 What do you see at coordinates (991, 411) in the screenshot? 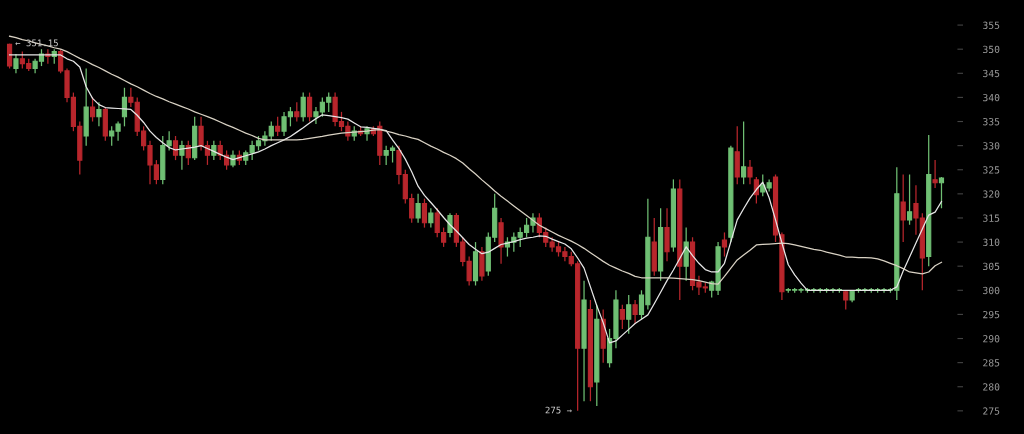
I see `y-tick-label: 275` at bounding box center [991, 411].